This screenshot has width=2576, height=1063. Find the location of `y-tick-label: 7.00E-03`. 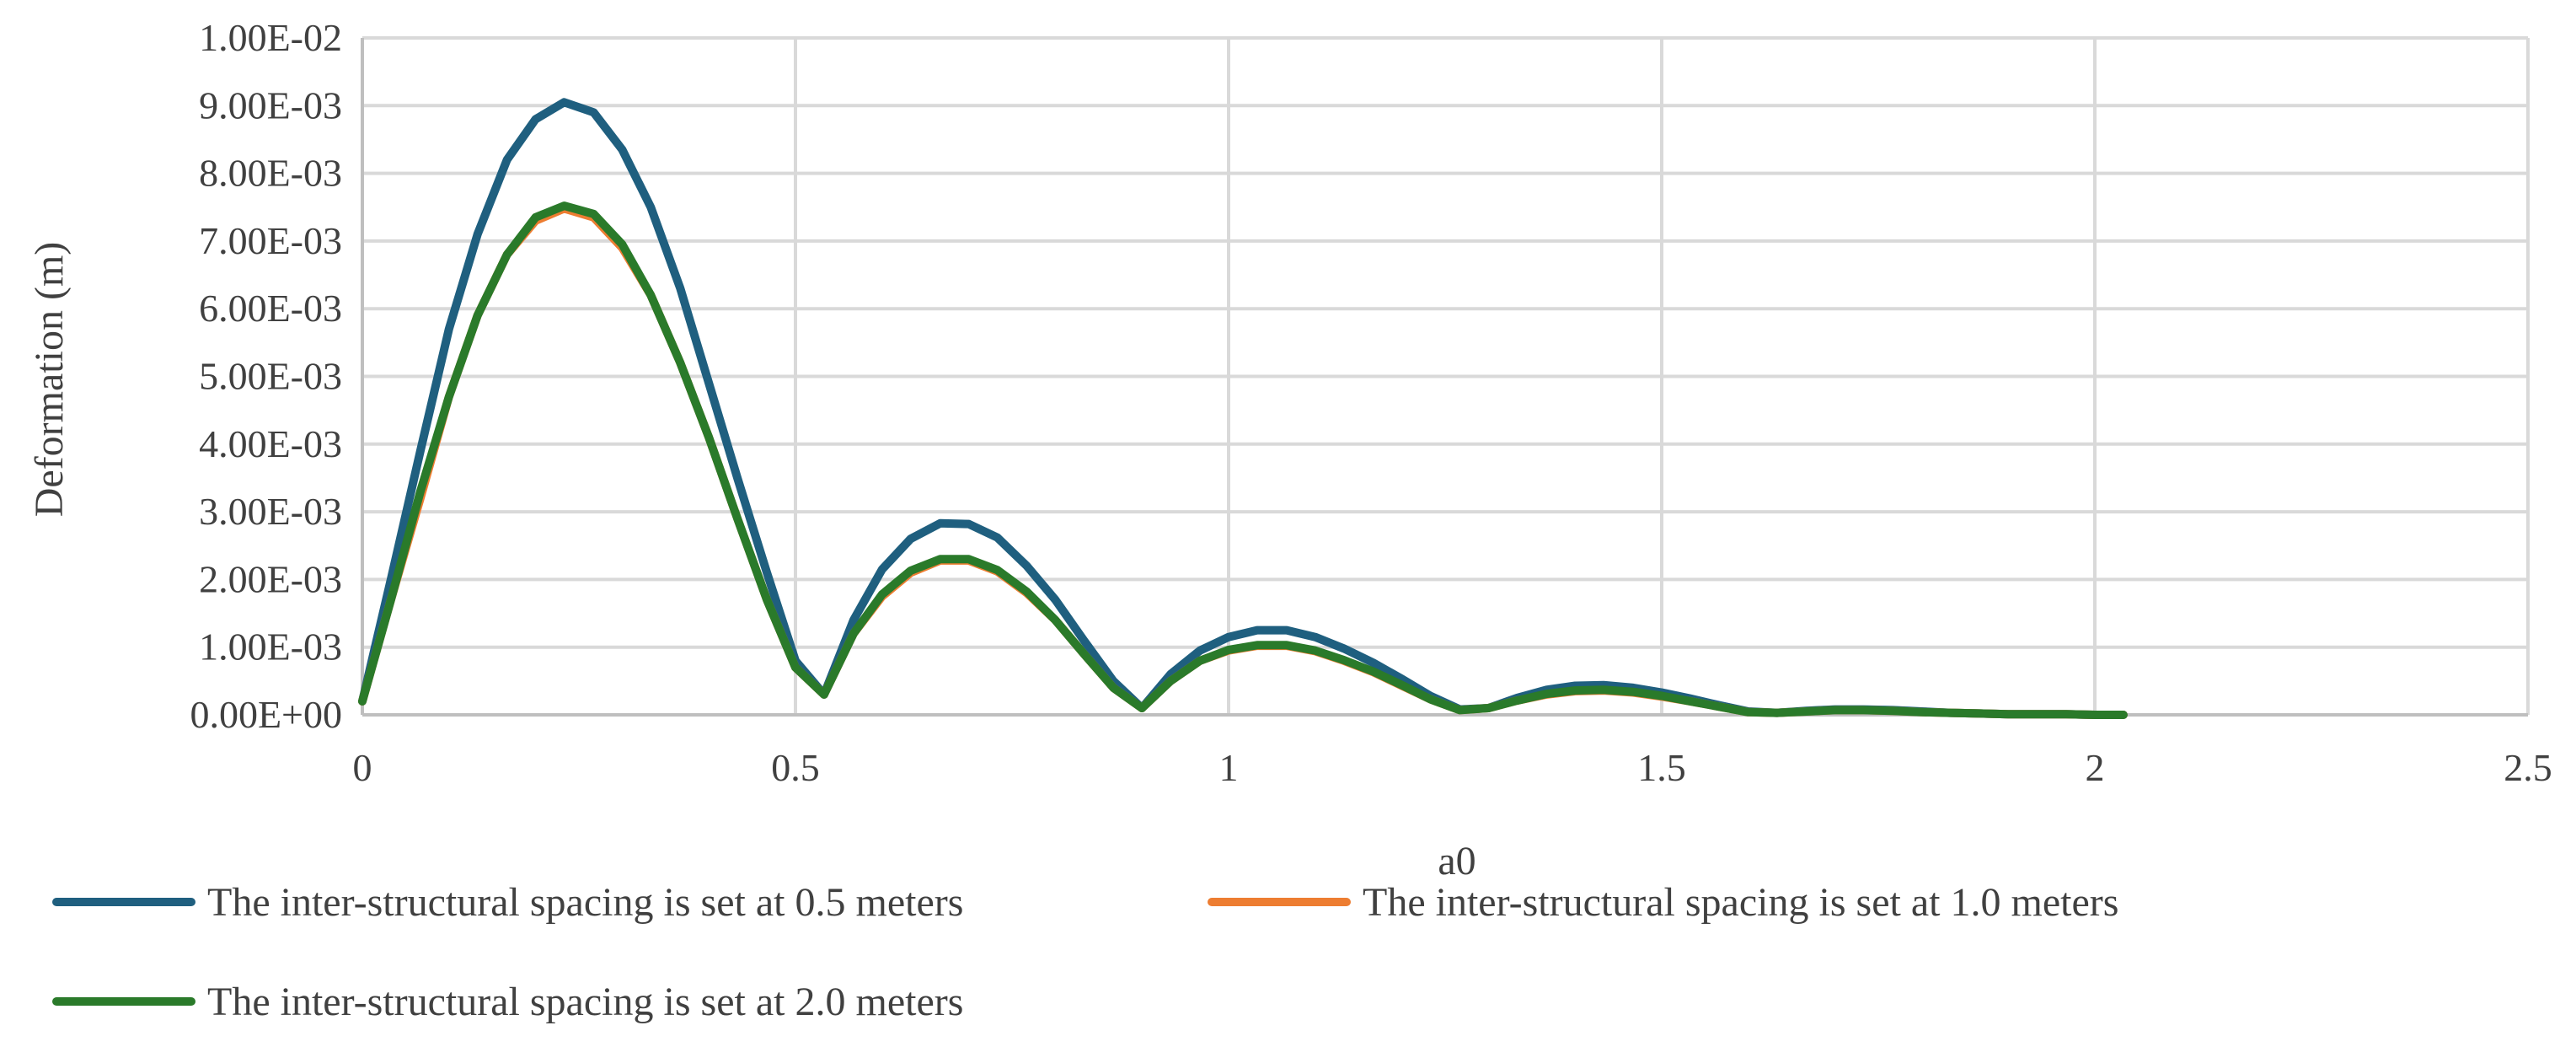

y-tick-label: 7.00E-03 is located at coordinates (270, 241).